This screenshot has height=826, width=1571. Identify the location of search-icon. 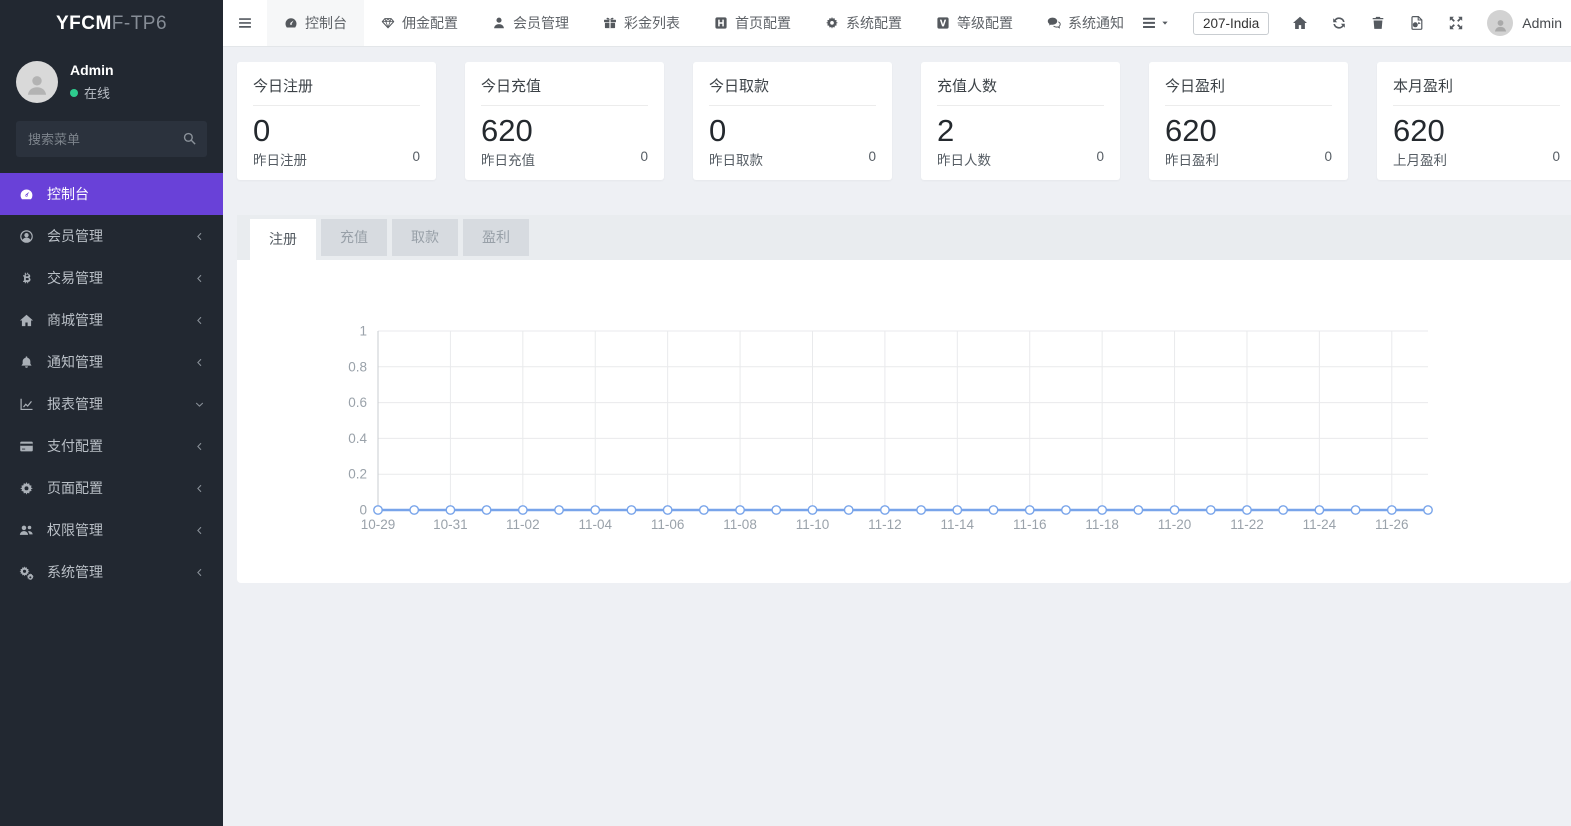
(189, 138).